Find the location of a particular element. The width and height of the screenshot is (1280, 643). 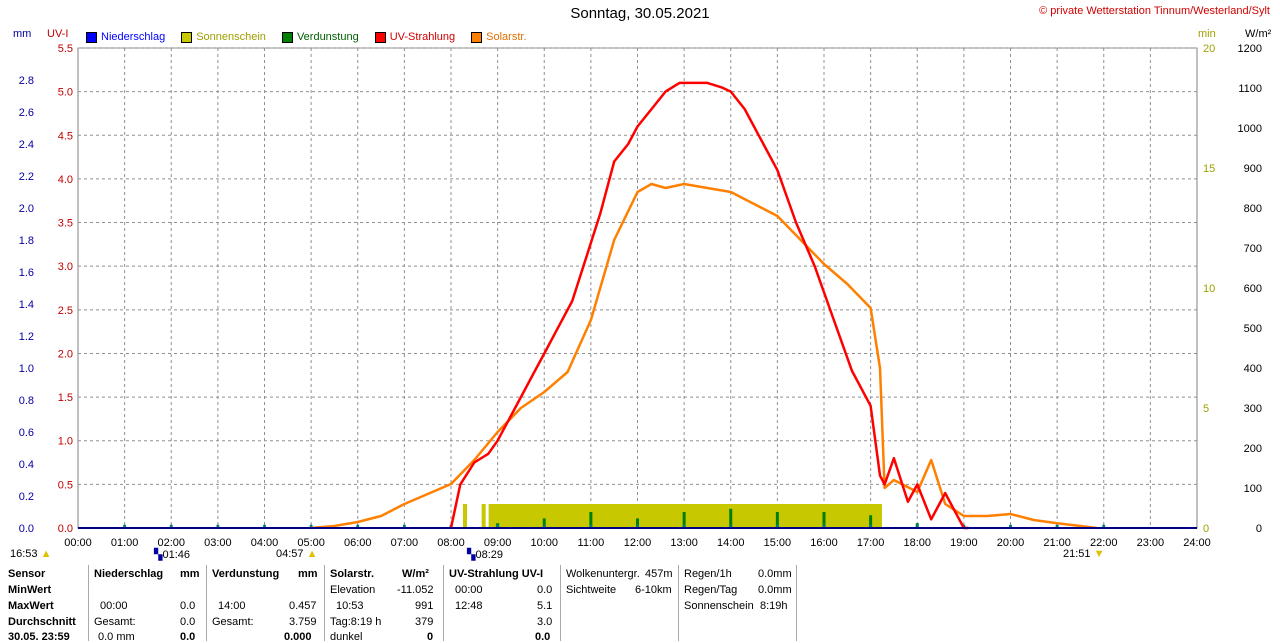

row-max: MaxWert is located at coordinates (31, 606).